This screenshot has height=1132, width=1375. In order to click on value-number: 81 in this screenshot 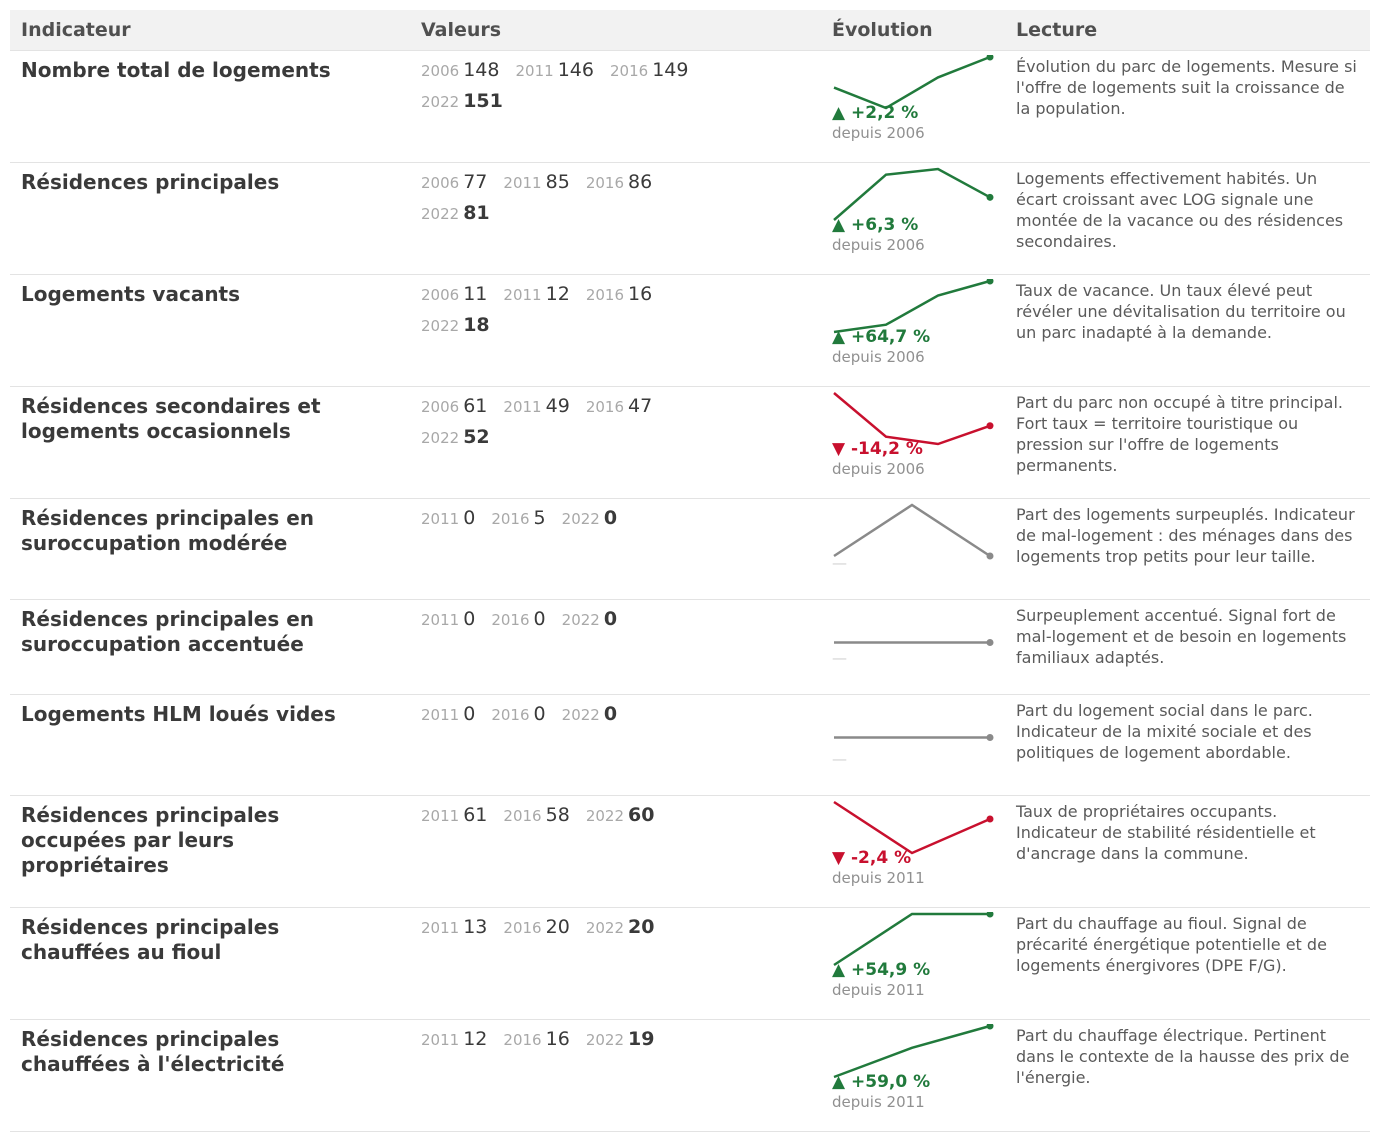, I will do `click(476, 213)`.